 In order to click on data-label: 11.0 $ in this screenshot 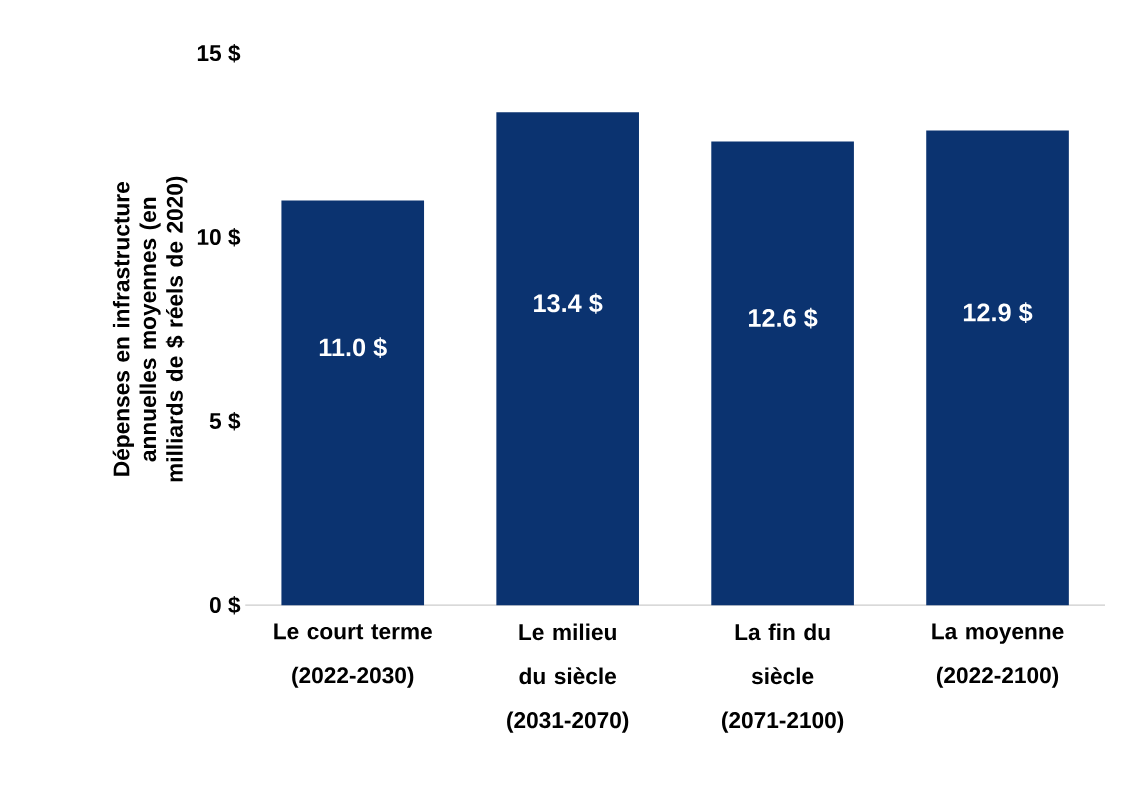, I will do `click(353, 347)`.